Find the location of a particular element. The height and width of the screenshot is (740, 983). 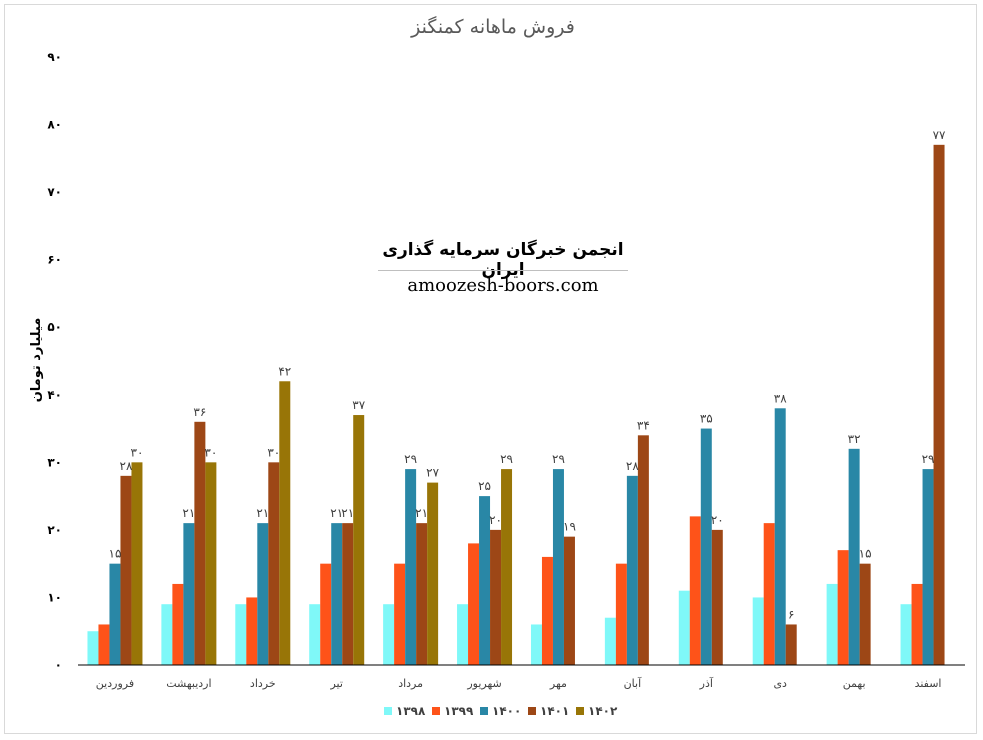

x-tick-label: آبان is located at coordinates (633, 683).